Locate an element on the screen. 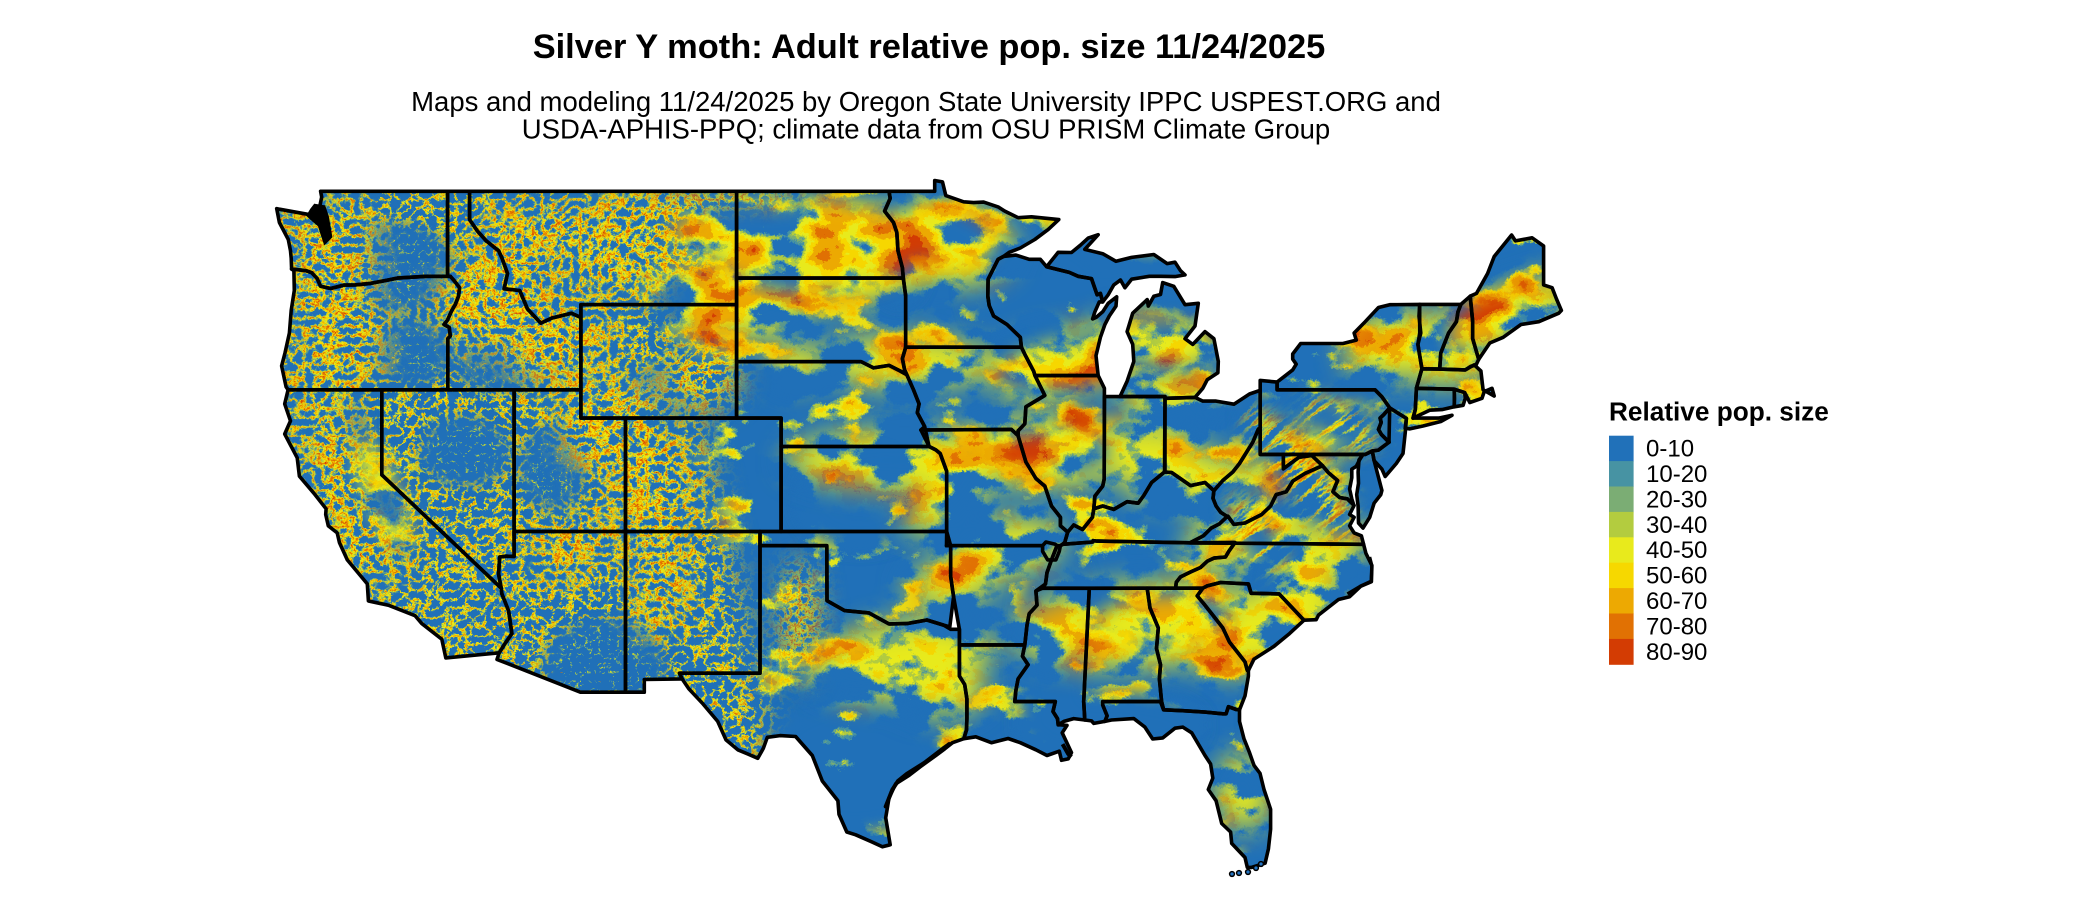  svg-text: 80-90 is located at coordinates (1676, 652).